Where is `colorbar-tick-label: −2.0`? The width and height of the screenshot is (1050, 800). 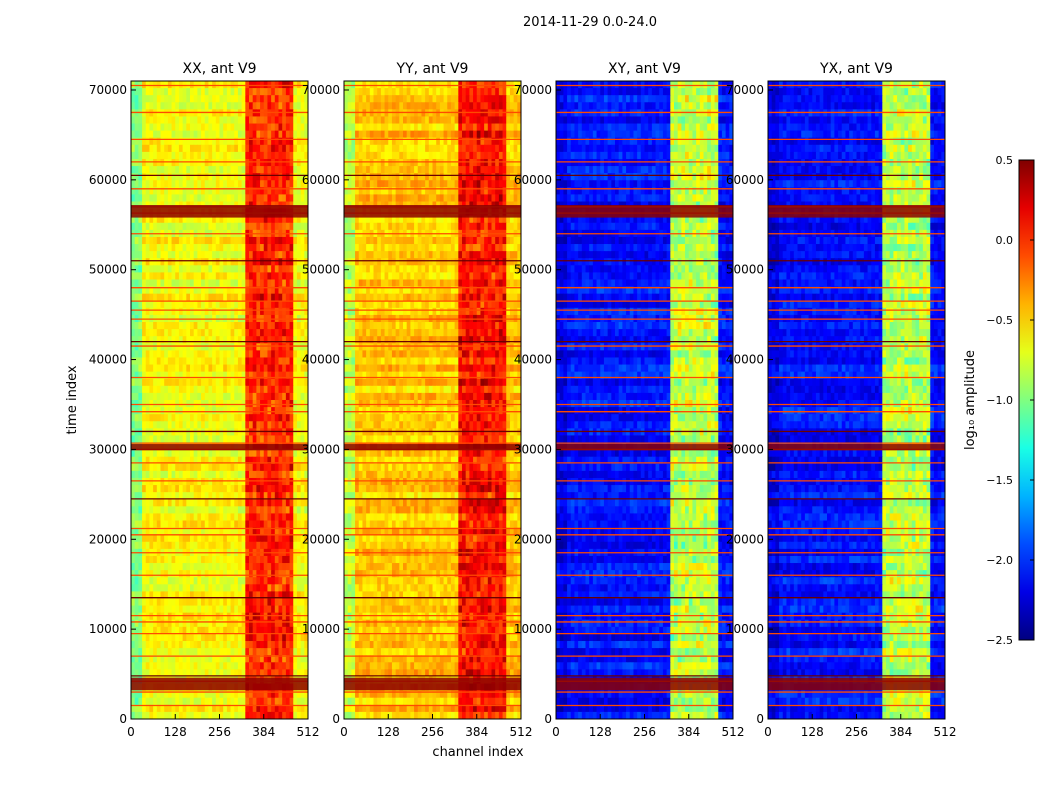 colorbar-tick-label: −2.0 is located at coordinates (999, 560).